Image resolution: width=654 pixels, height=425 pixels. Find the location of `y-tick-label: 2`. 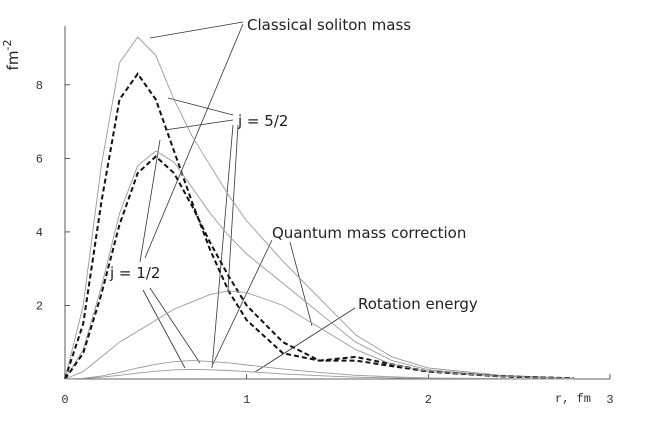

y-tick-label: 2 is located at coordinates (39, 306).